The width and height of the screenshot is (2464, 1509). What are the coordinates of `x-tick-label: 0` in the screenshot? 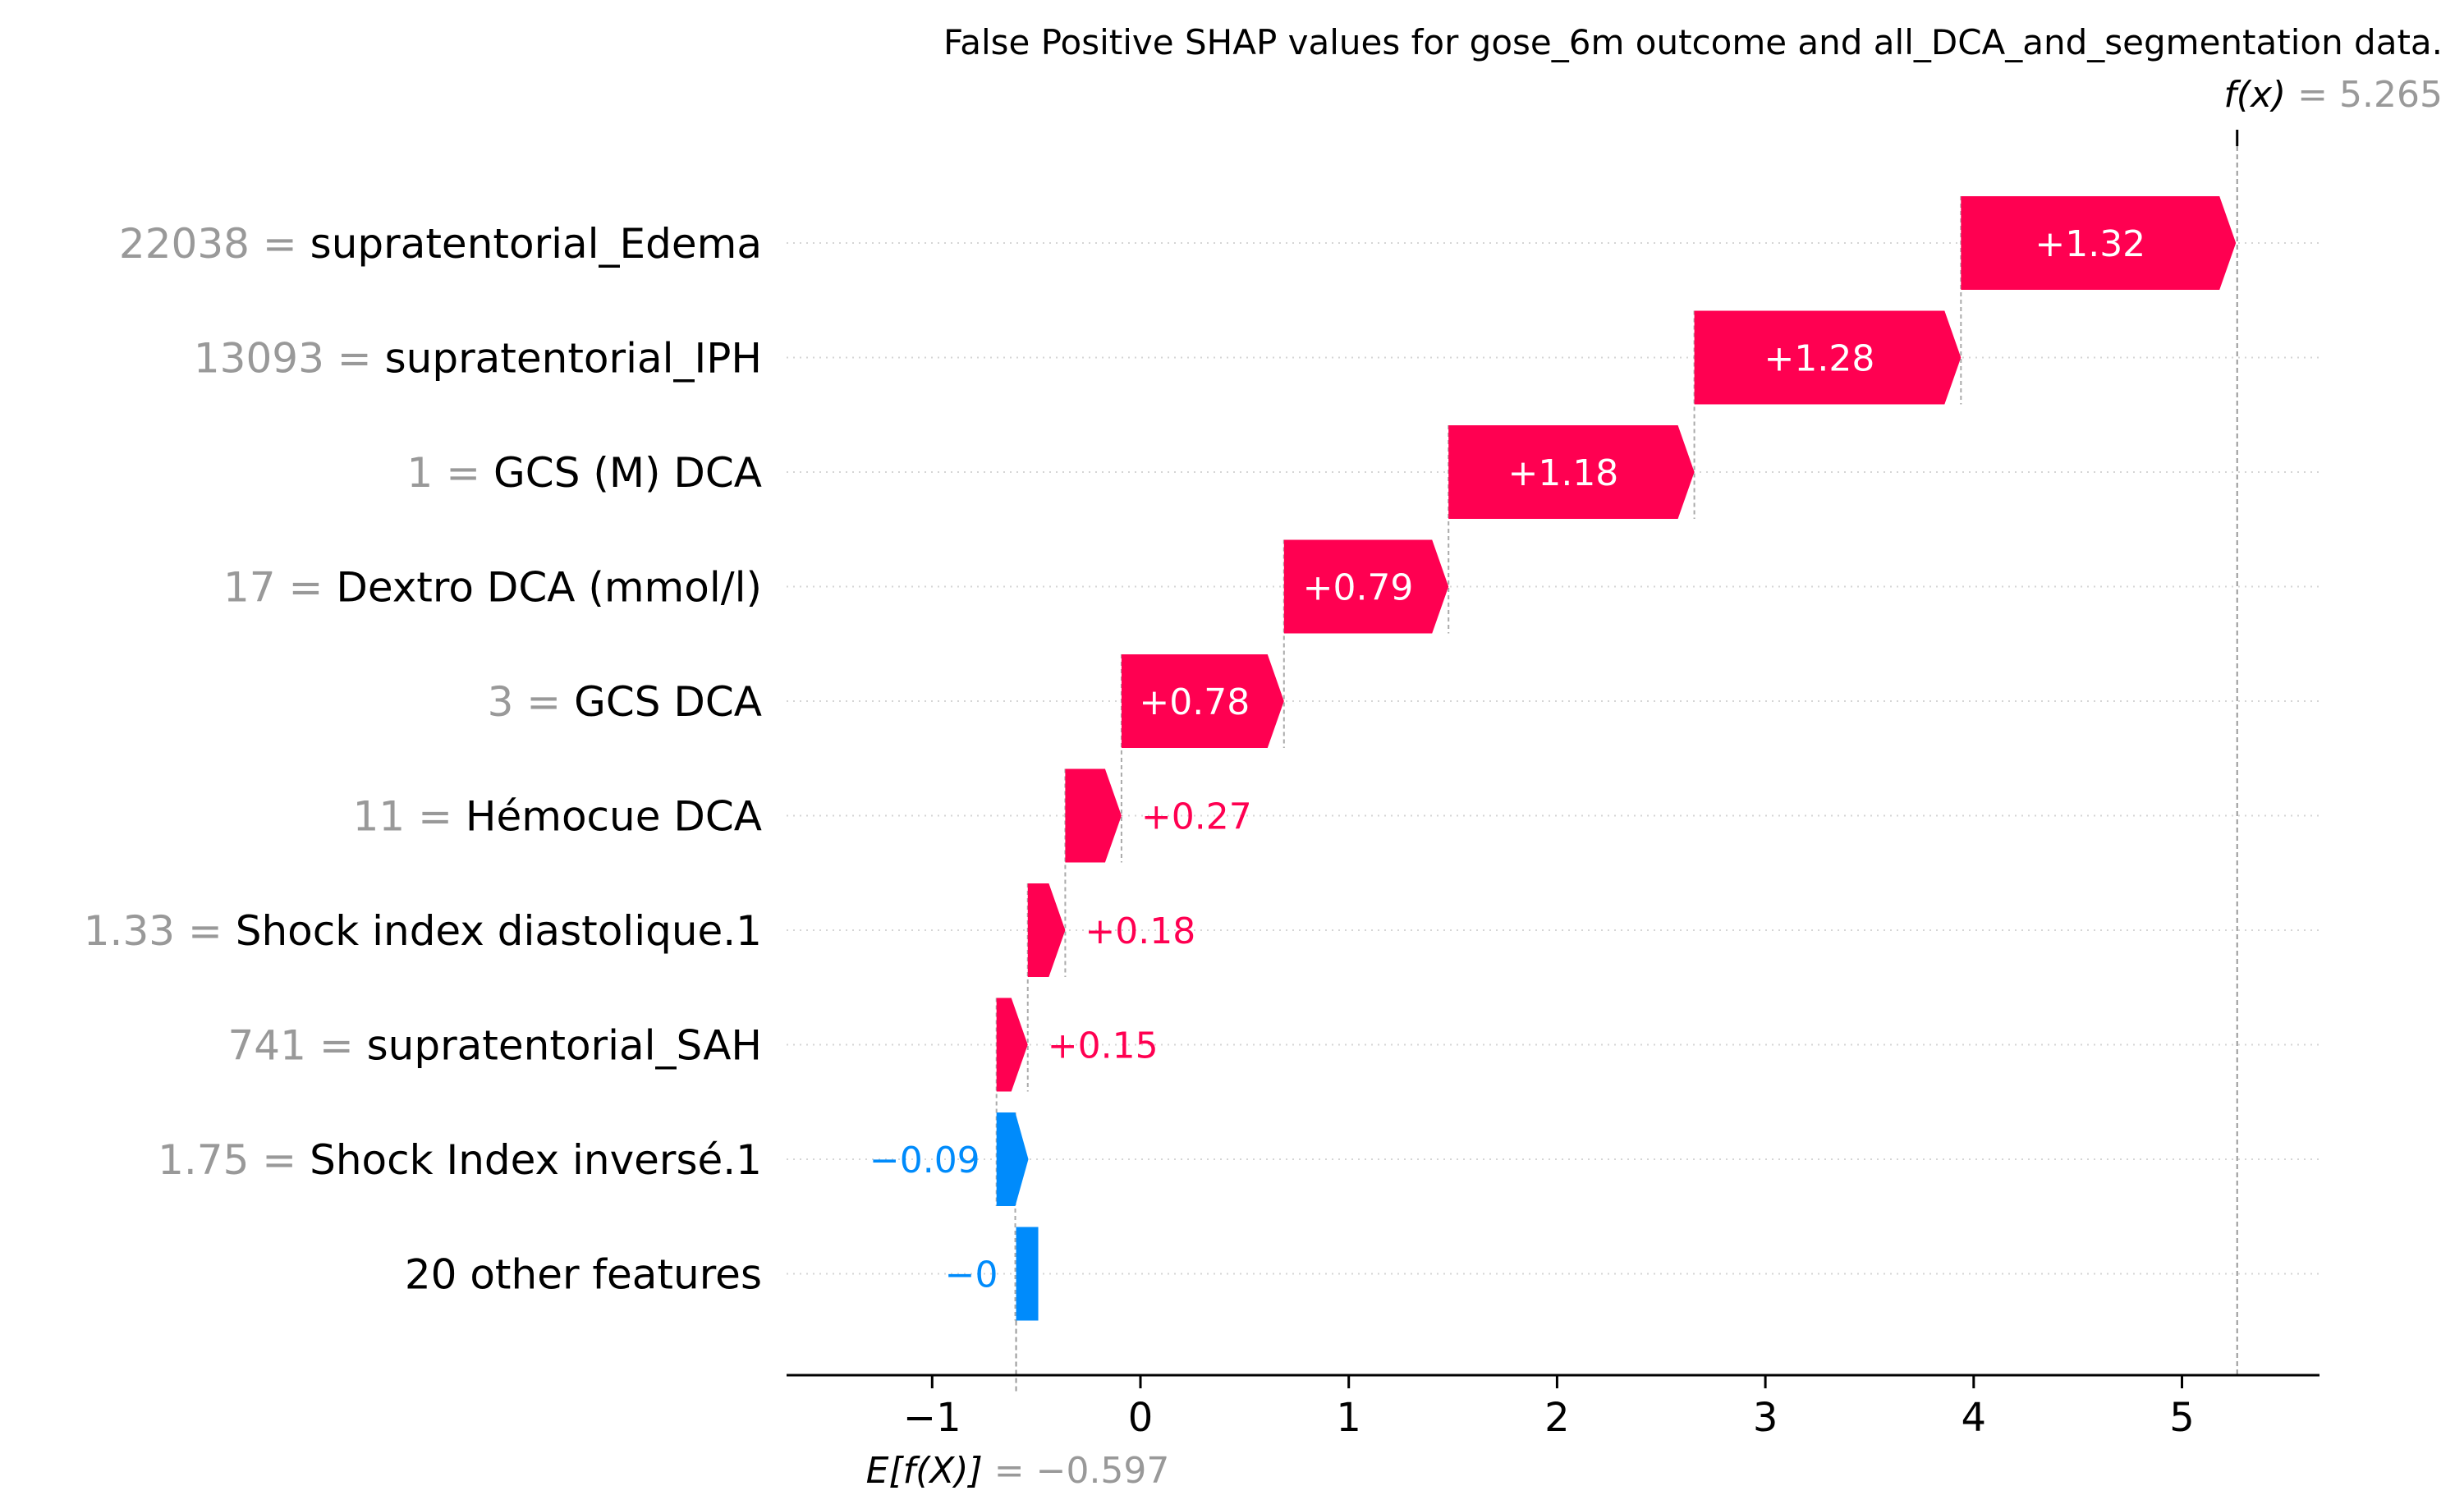 It's located at (1141, 1418).